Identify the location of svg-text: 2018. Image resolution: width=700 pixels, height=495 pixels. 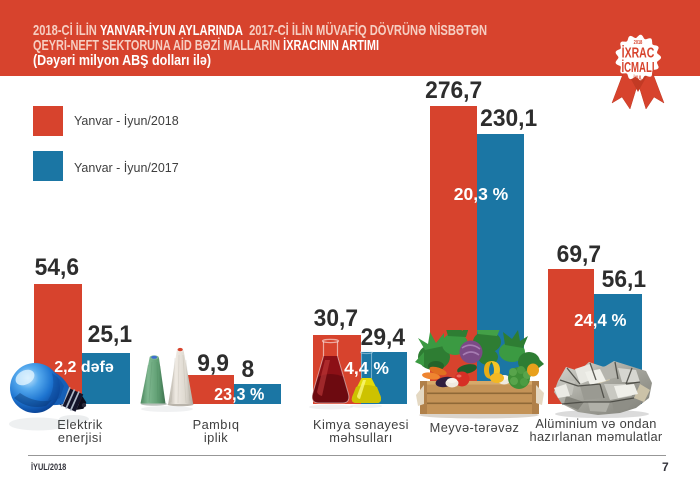
(638, 43).